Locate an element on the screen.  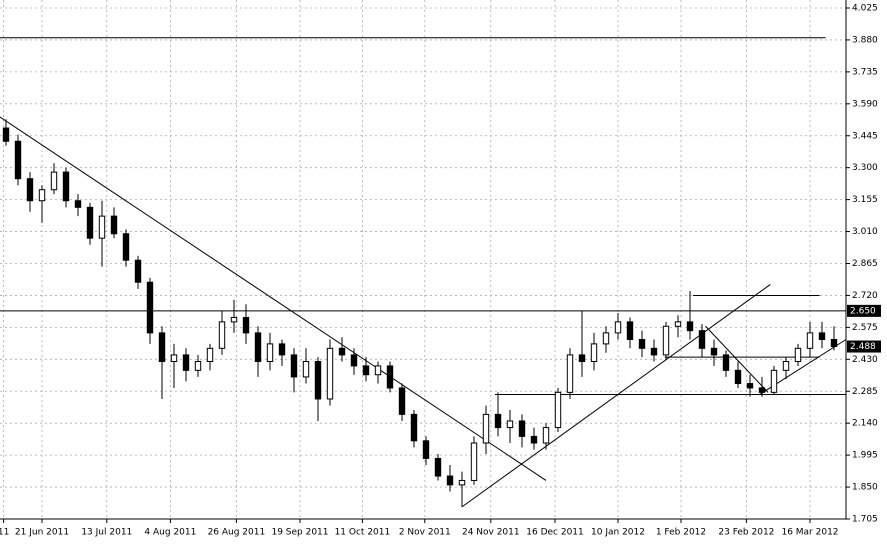
y-tick-label: 3.590 is located at coordinates (865, 104).